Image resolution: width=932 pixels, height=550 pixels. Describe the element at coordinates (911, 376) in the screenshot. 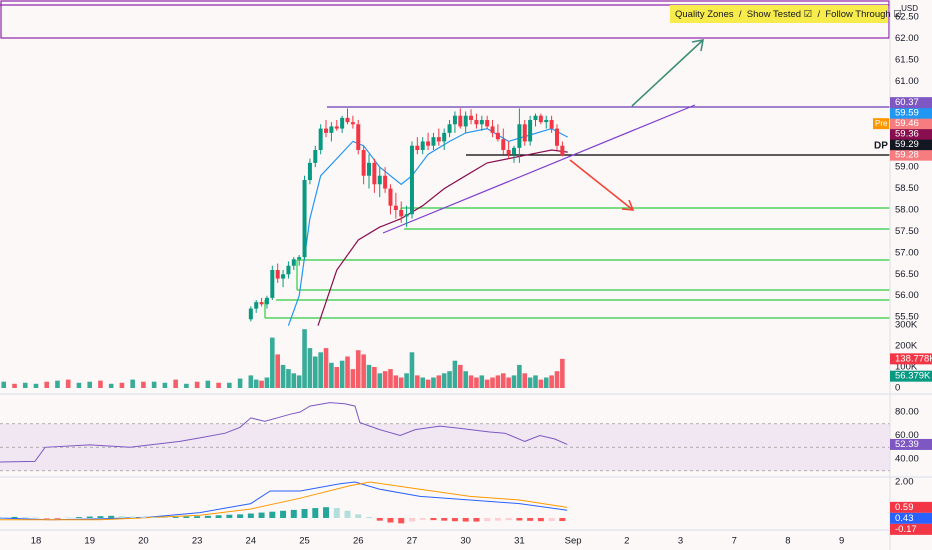

I see `volume-label-bg` at that location.